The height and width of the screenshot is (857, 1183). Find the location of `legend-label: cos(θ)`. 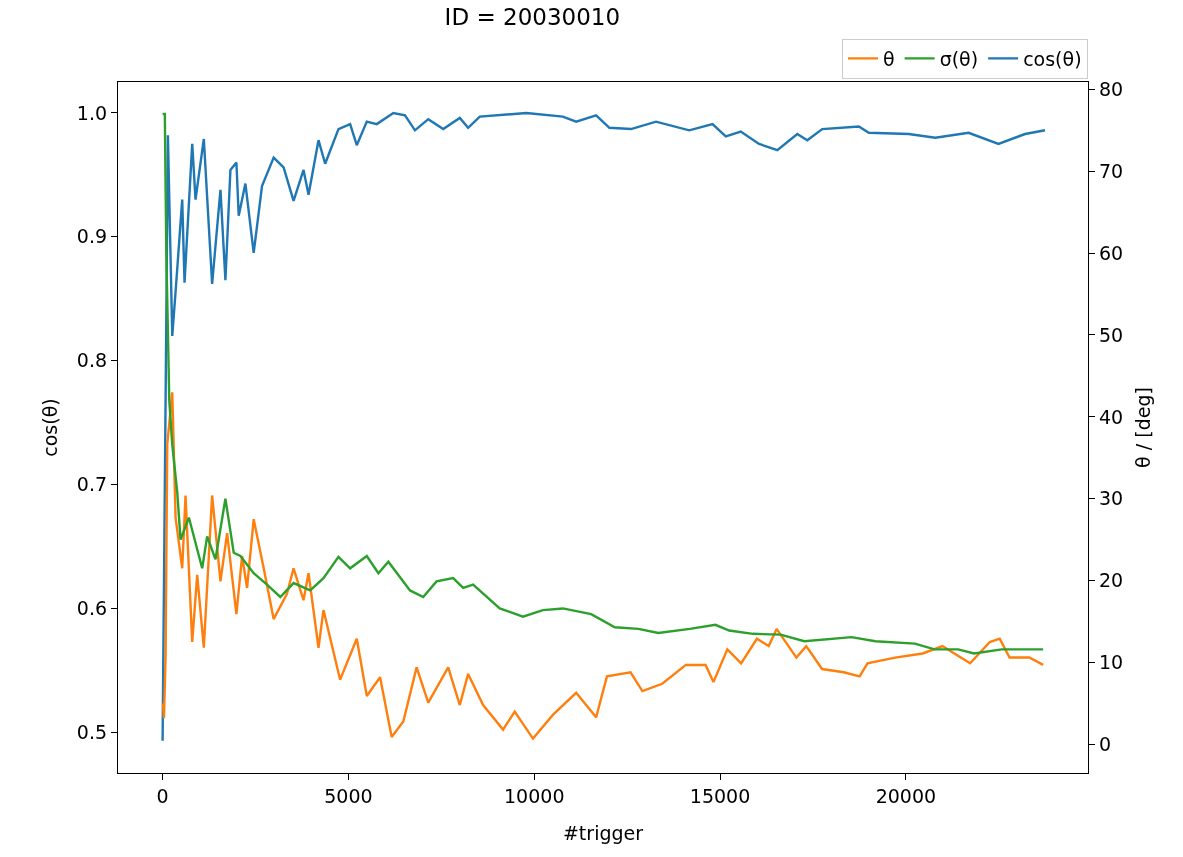

legend-label: cos(θ) is located at coordinates (1052, 58).